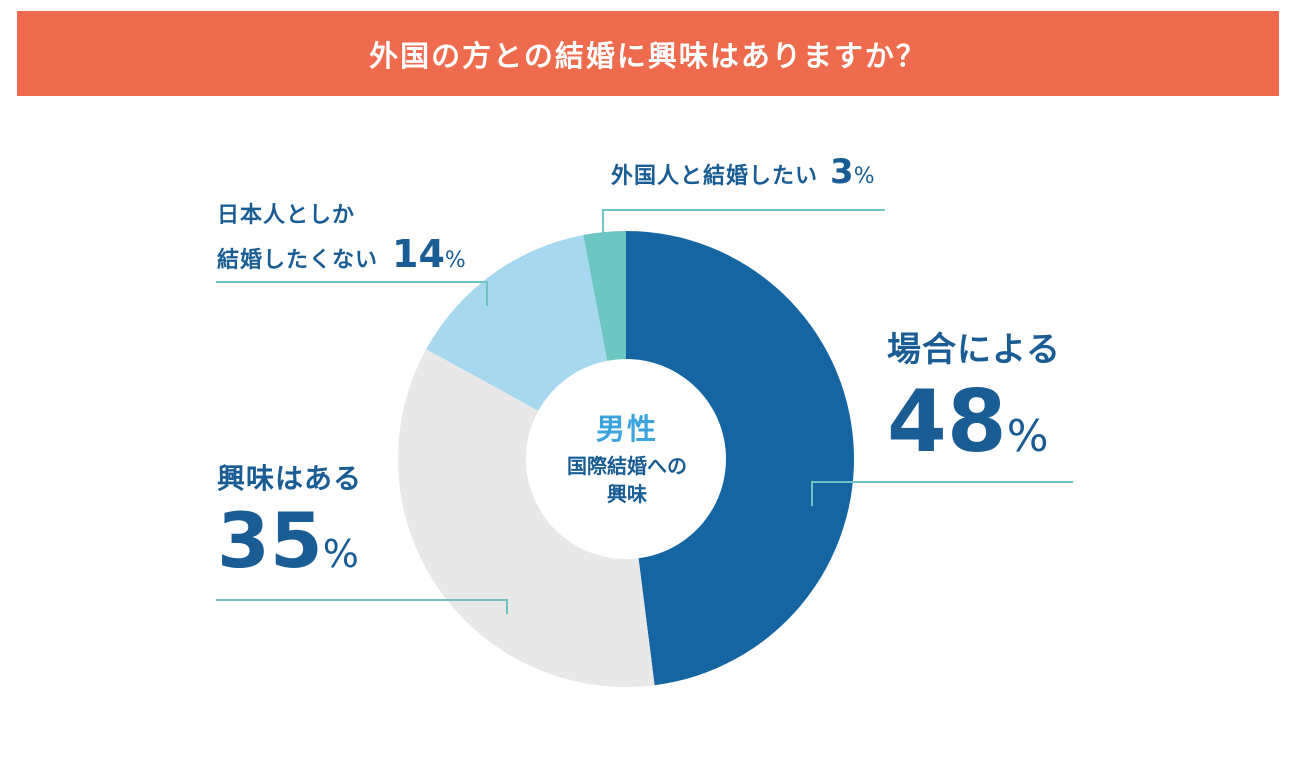  Describe the element at coordinates (715, 176) in the screenshot. I see `slice-label-3: 外国人と結婚したい` at that location.